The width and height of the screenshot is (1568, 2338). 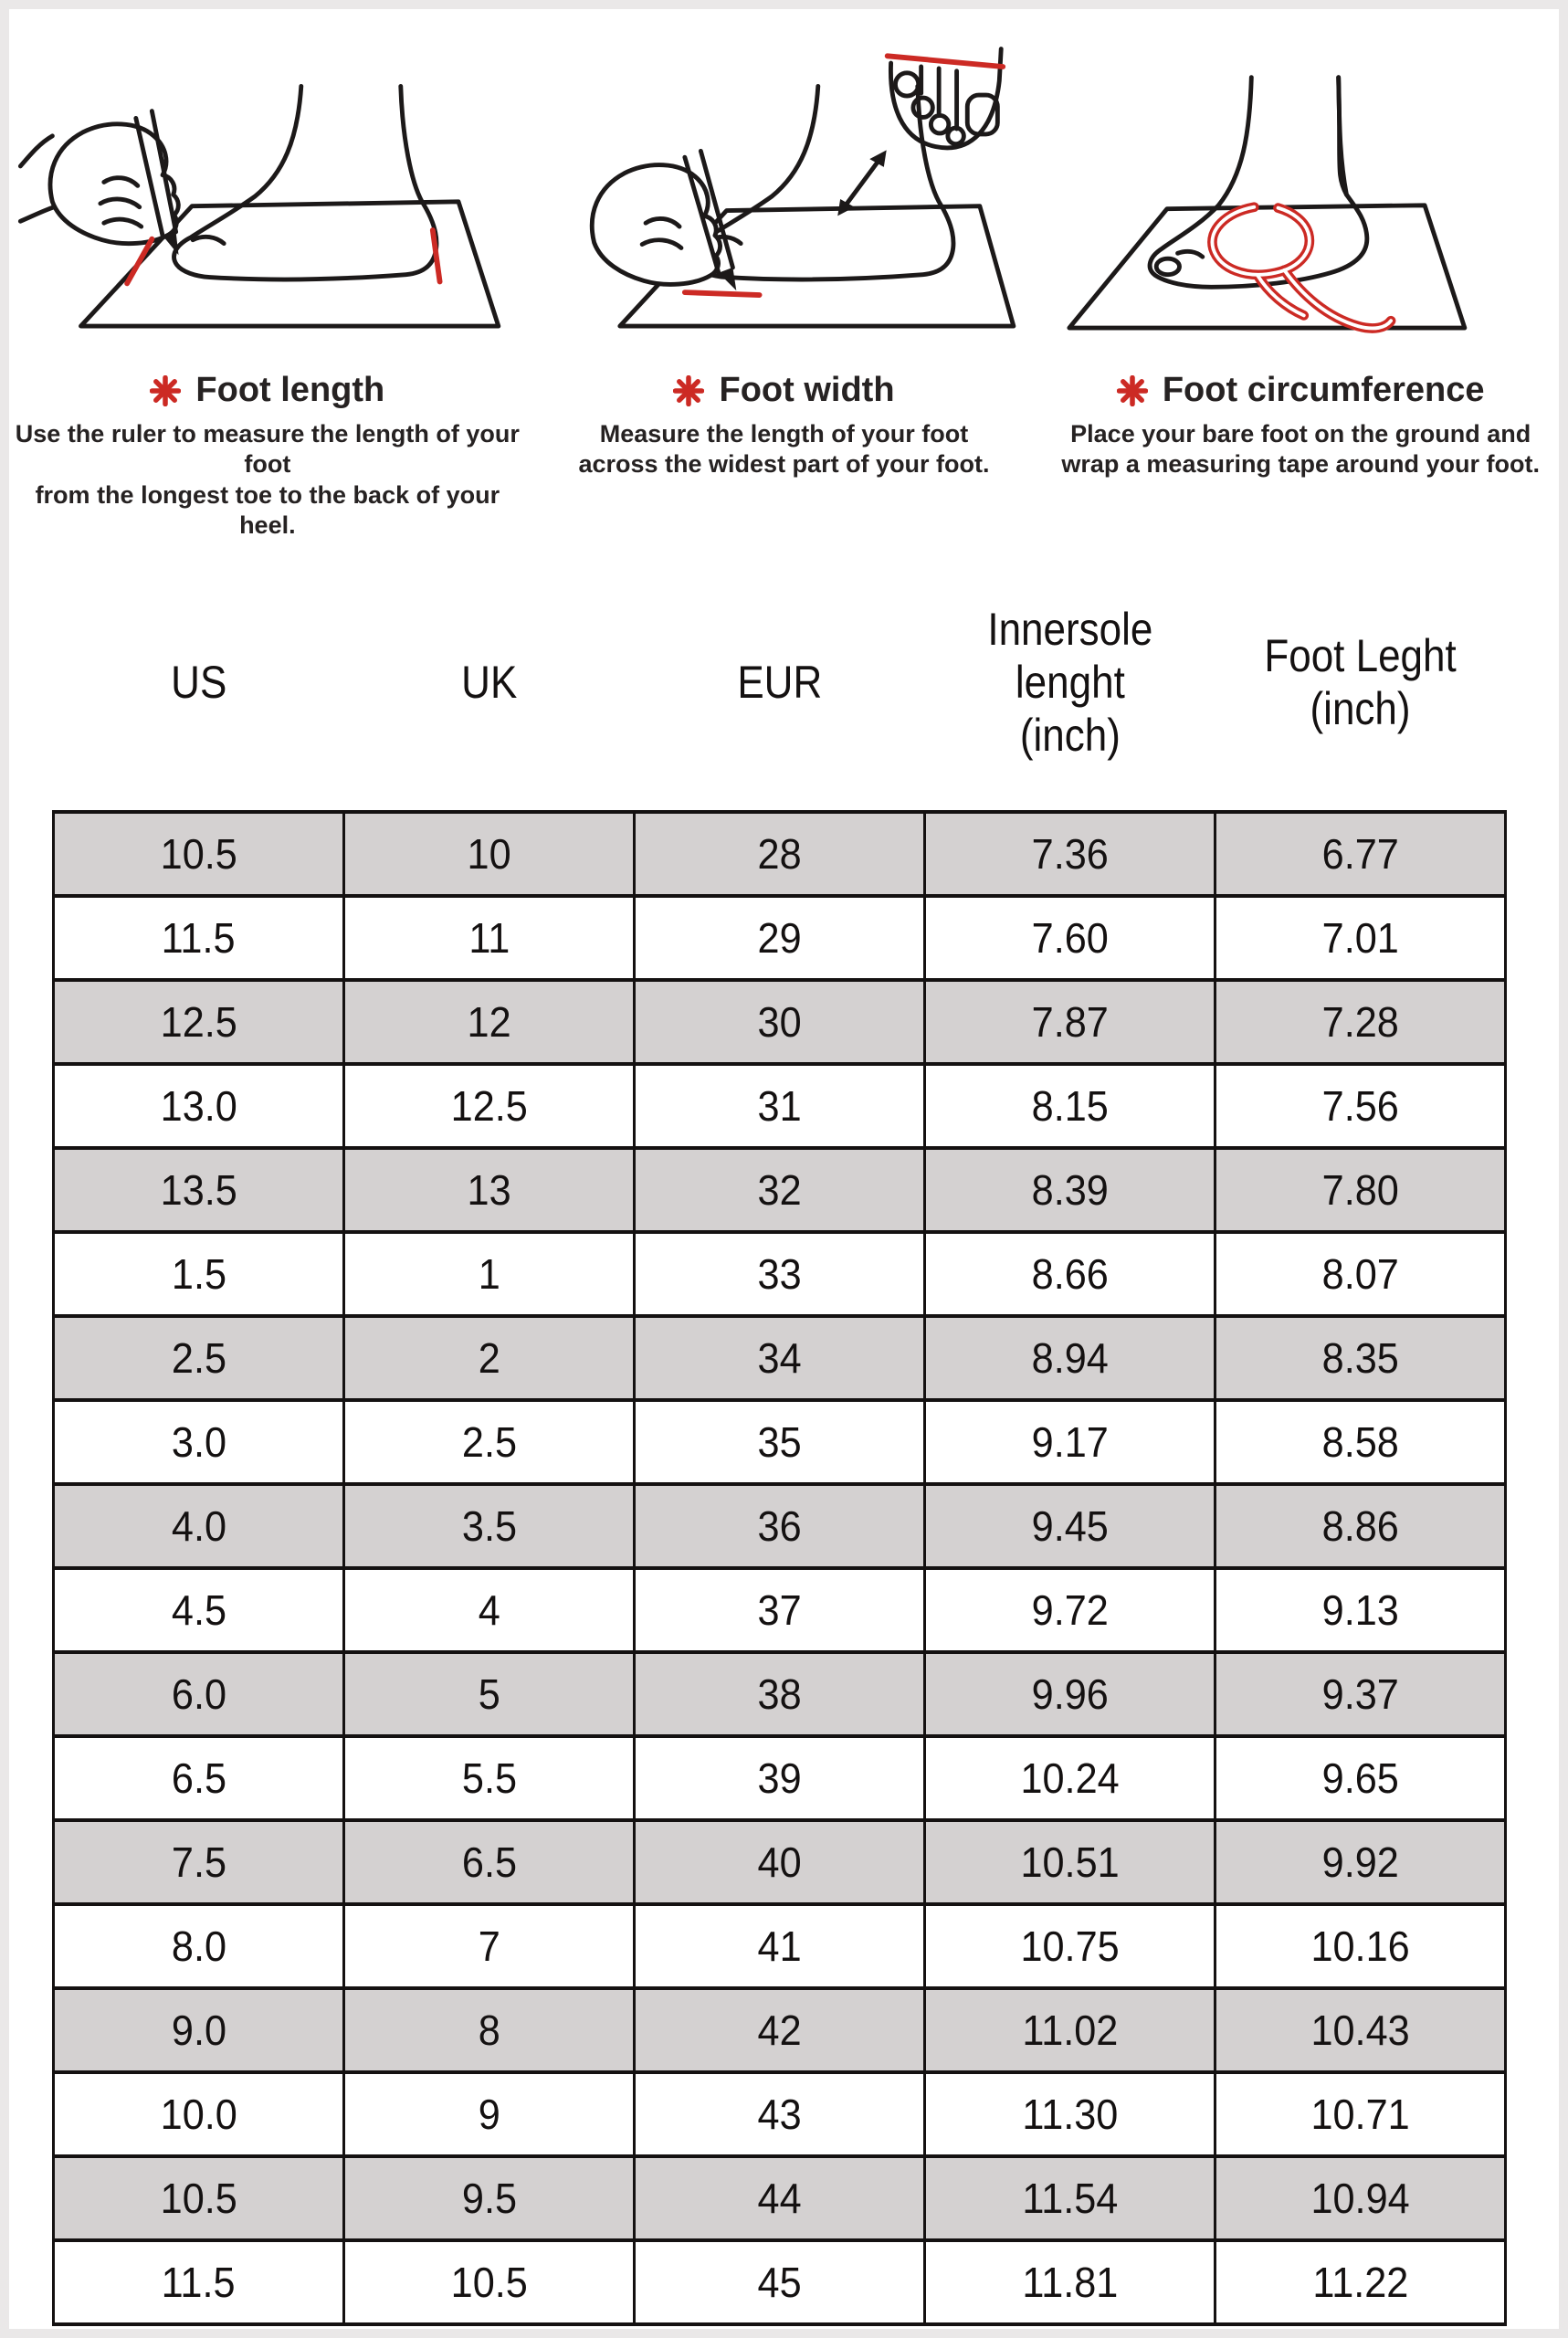 What do you see at coordinates (779, 1693) in the screenshot?
I see `table-row: 6.0 5 38 9.96 9.37` at bounding box center [779, 1693].